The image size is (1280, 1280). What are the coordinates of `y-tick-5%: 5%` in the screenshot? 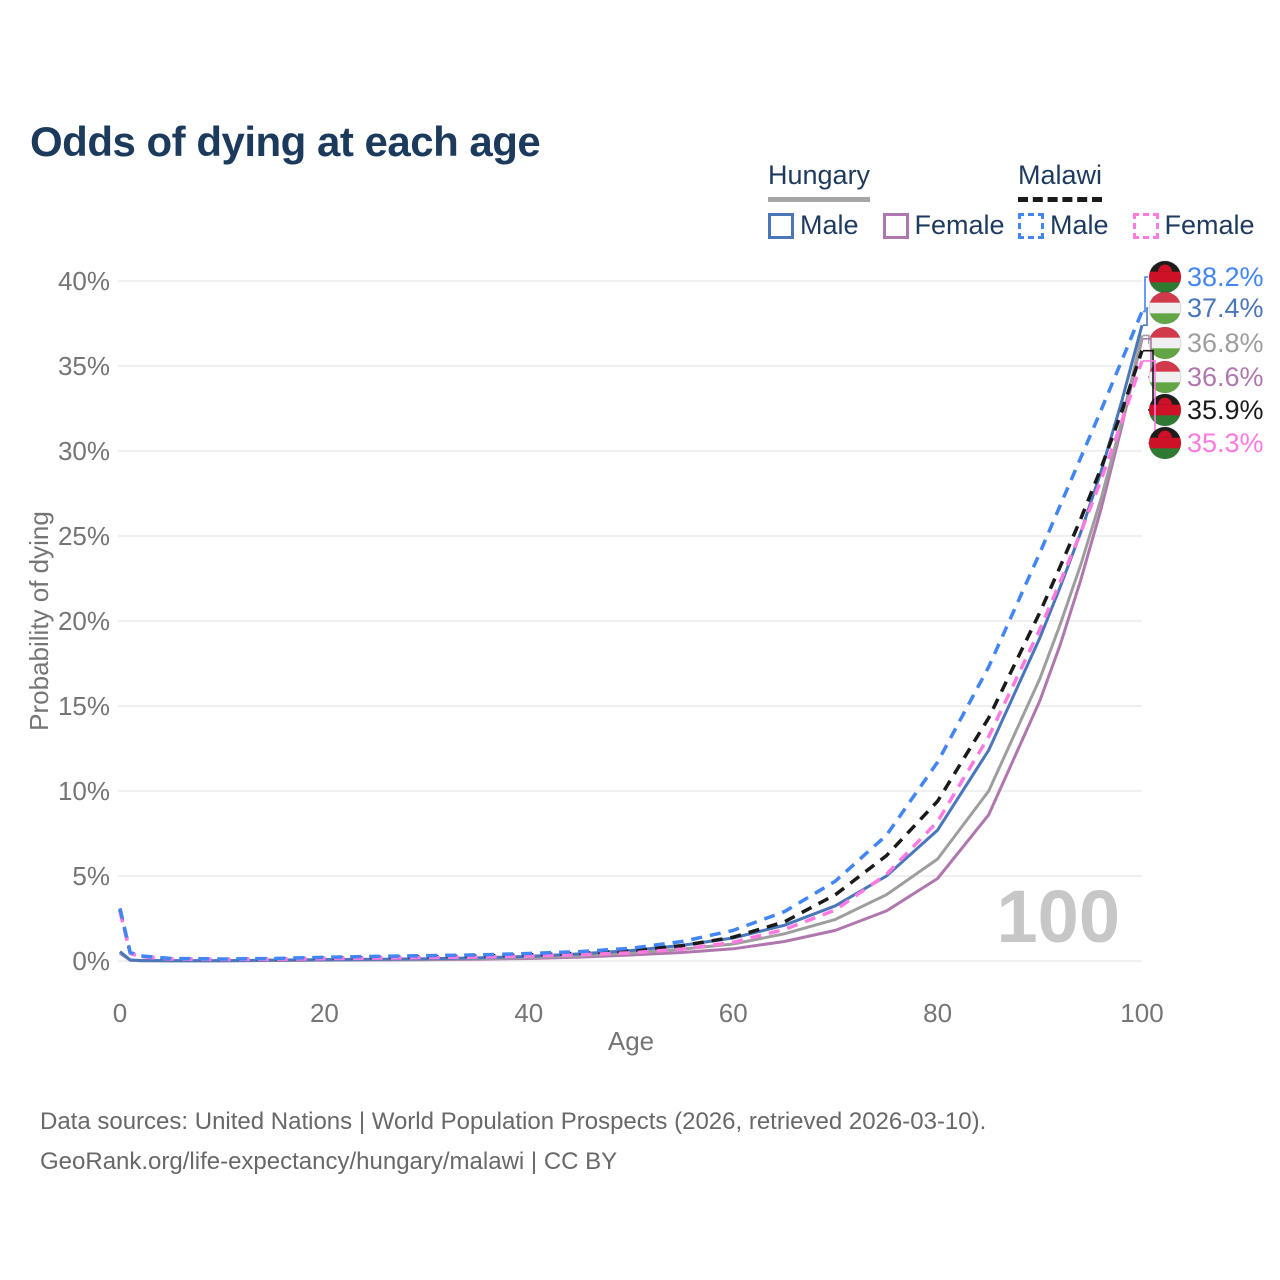 It's located at (91, 876).